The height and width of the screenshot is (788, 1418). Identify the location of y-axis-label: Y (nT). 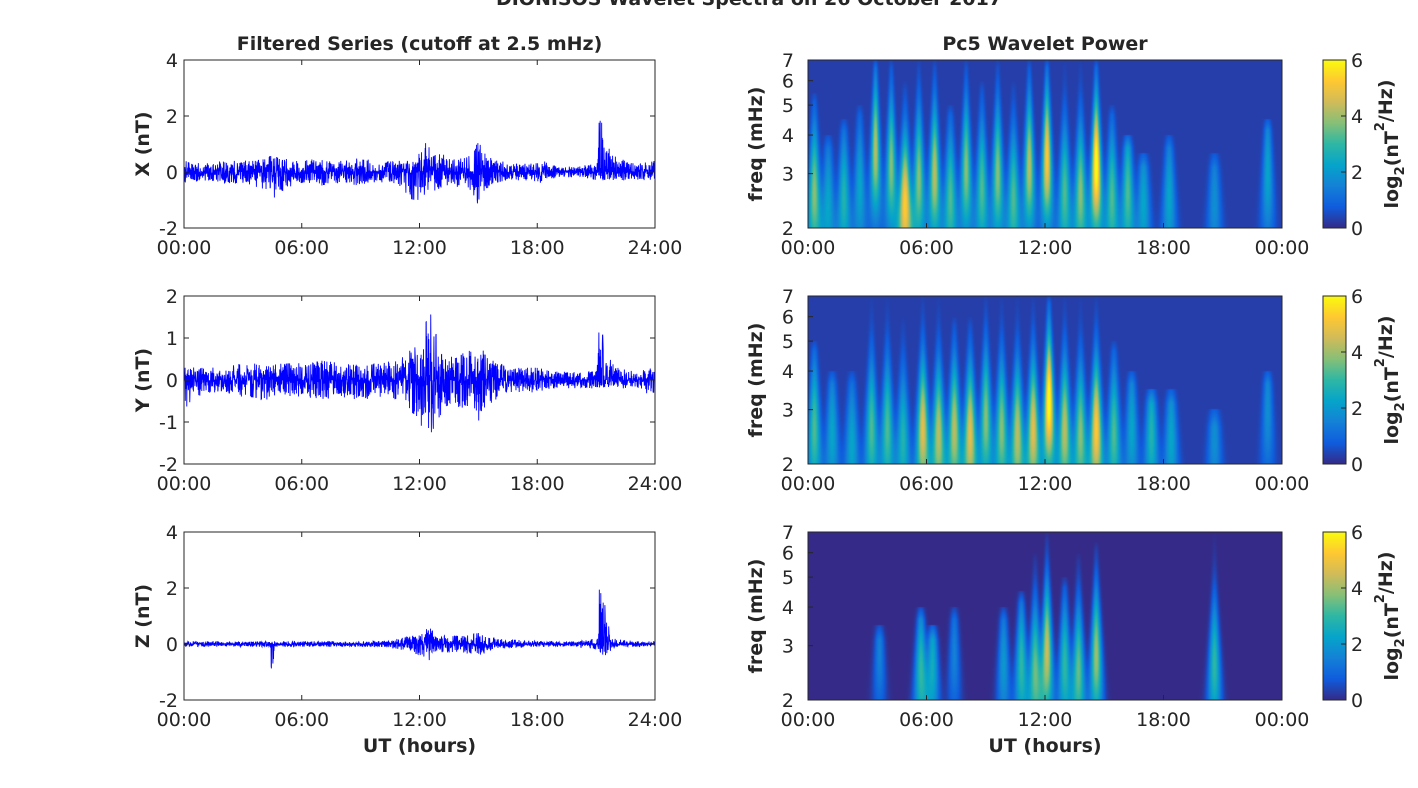
(143, 380).